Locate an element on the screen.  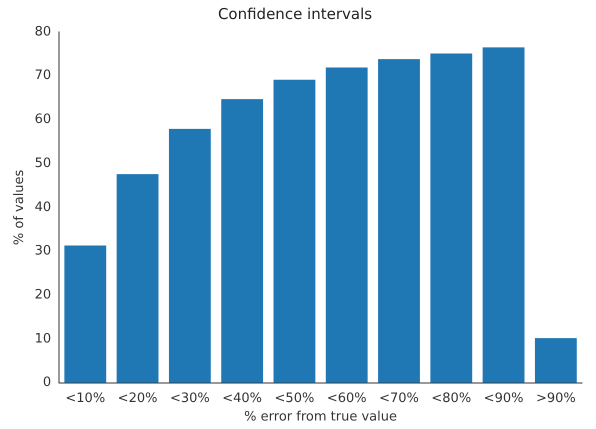
x-tick-label: <80% is located at coordinates (451, 398).